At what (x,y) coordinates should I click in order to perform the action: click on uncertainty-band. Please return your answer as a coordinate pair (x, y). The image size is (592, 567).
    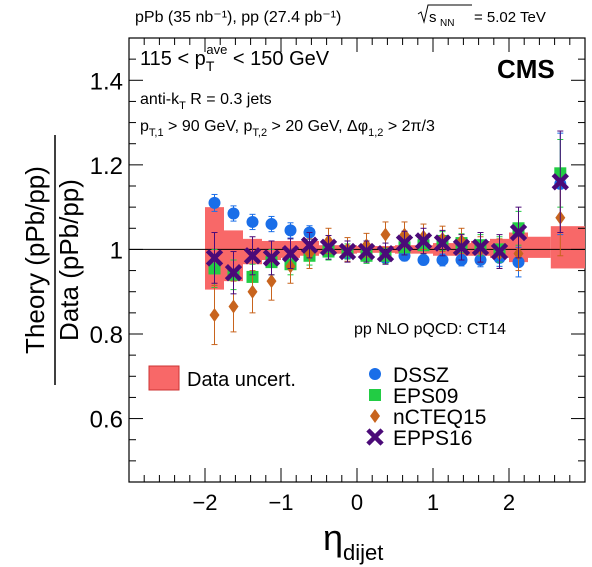
    Looking at the image, I should click on (395, 248).